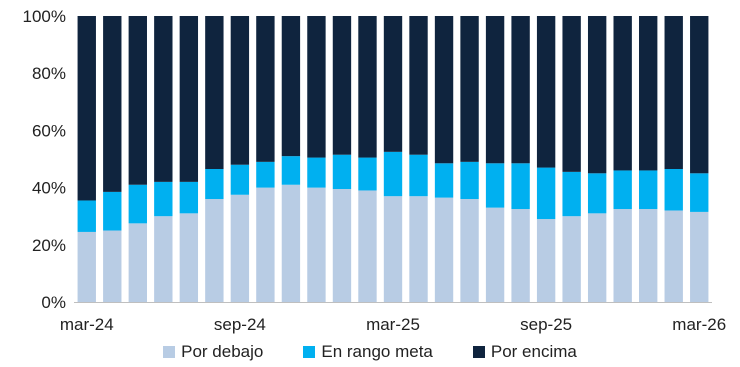 This screenshot has width=740, height=367. What do you see at coordinates (222, 351) in the screenshot?
I see `legend-label-por-debajo: Por debajo` at bounding box center [222, 351].